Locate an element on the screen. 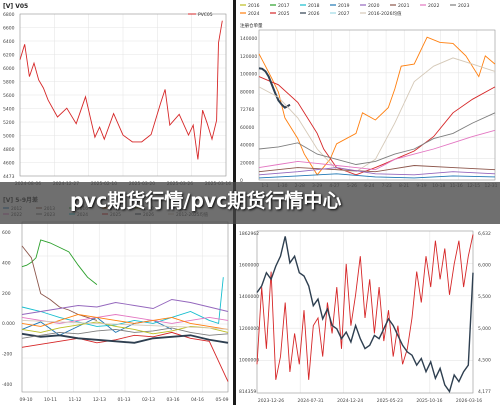 The image size is (500, 405). da-right-ytick-5: 4,177 is located at coordinates (484, 392).